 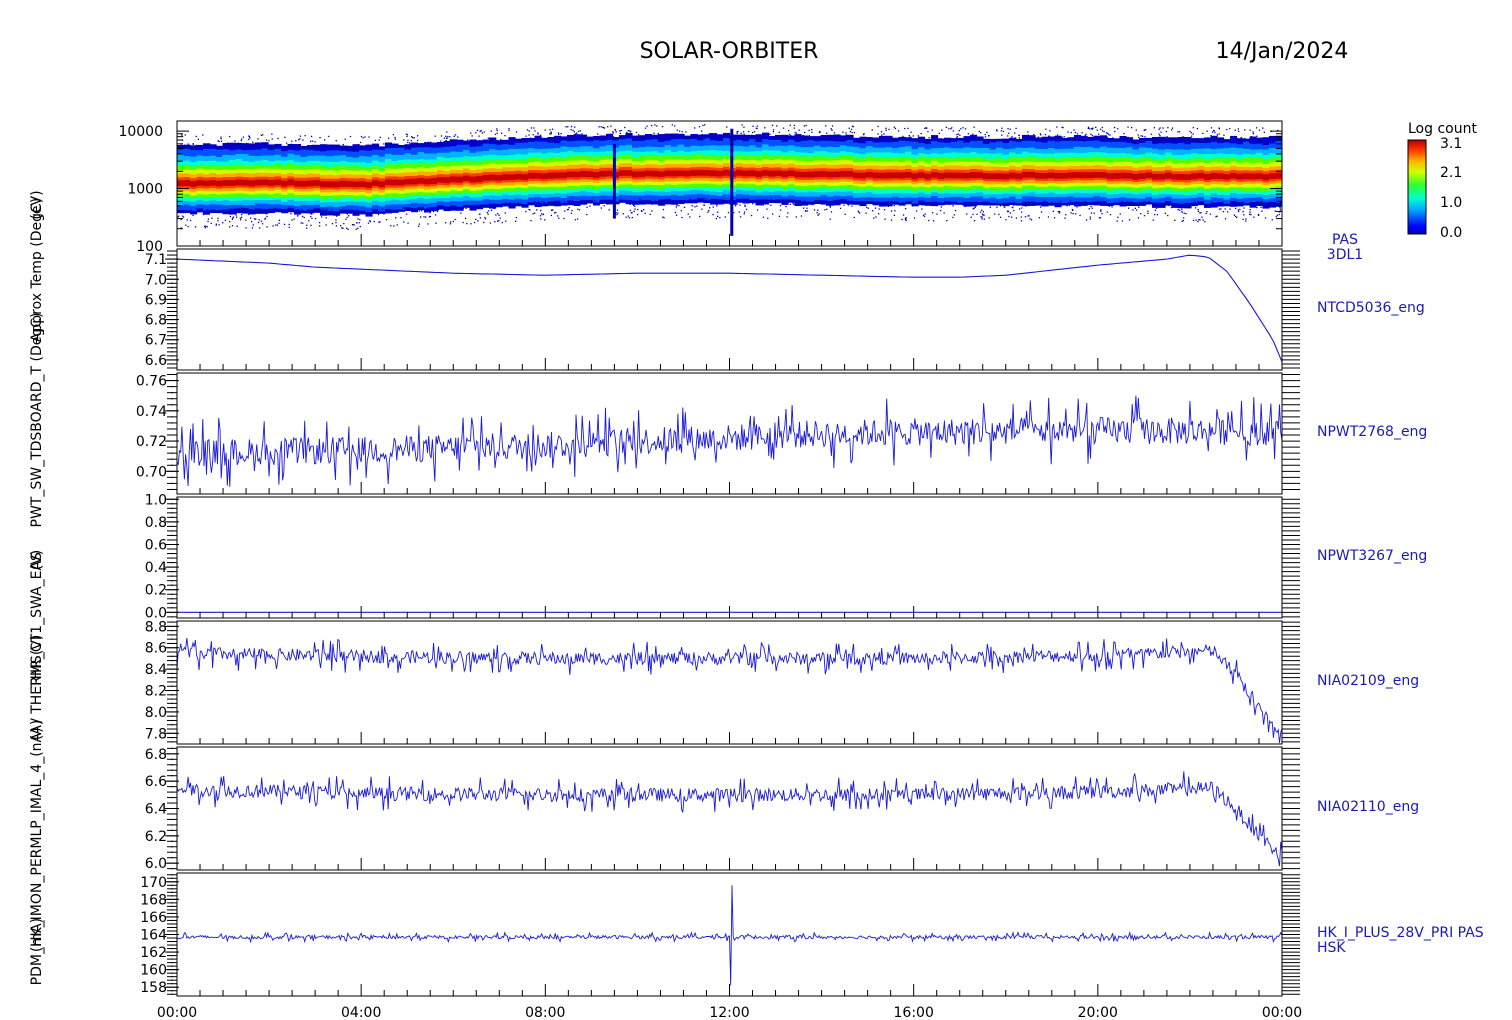 I want to click on colorbar: Log count 3.1 2.1 1.0 0.0, so click(x=1442, y=181).